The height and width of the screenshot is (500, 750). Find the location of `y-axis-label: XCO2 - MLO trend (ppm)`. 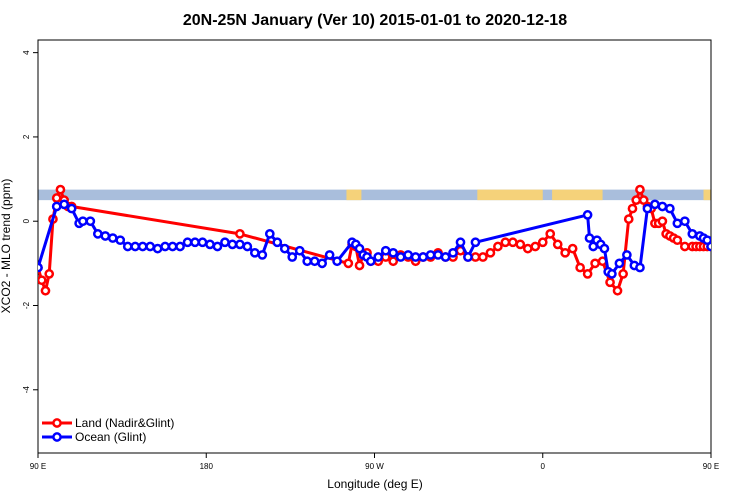

y-axis-label: XCO2 - MLO trend (ppm) is located at coordinates (6, 246).